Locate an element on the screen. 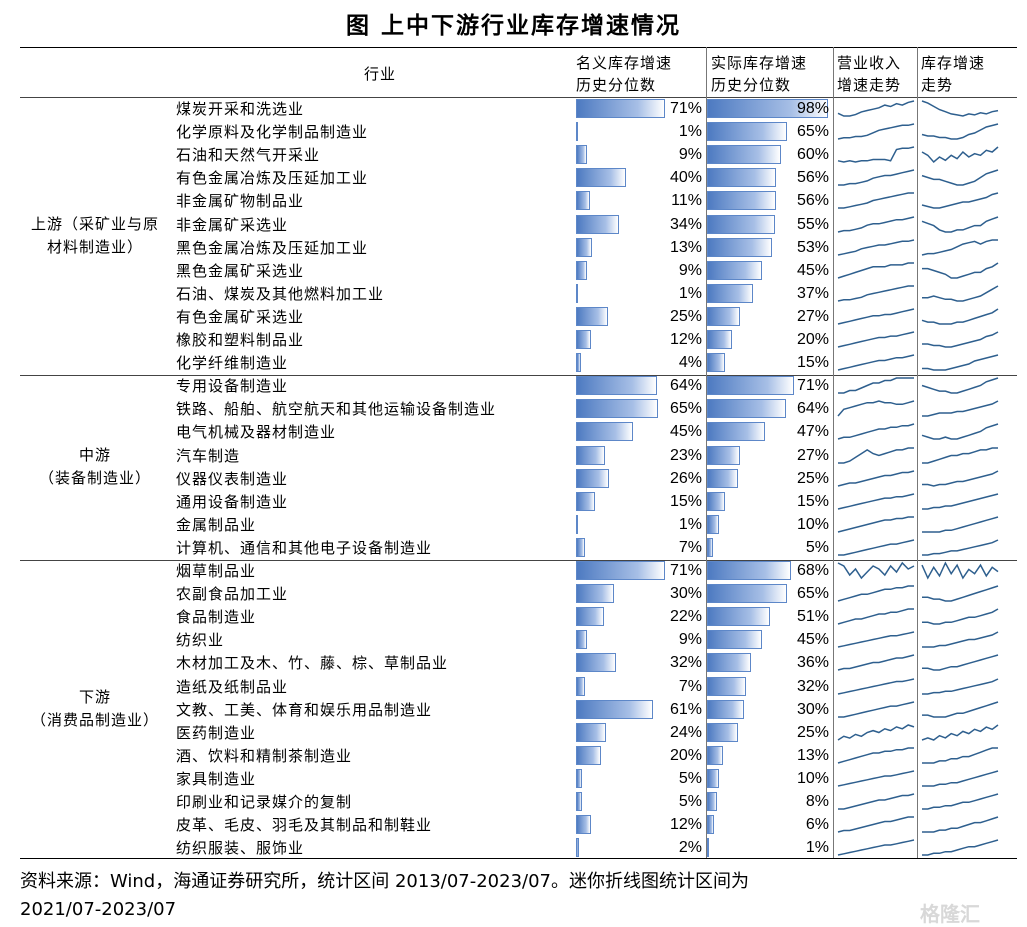 This screenshot has height=927, width=1027. industry-name: 食品制造业 is located at coordinates (216, 617).